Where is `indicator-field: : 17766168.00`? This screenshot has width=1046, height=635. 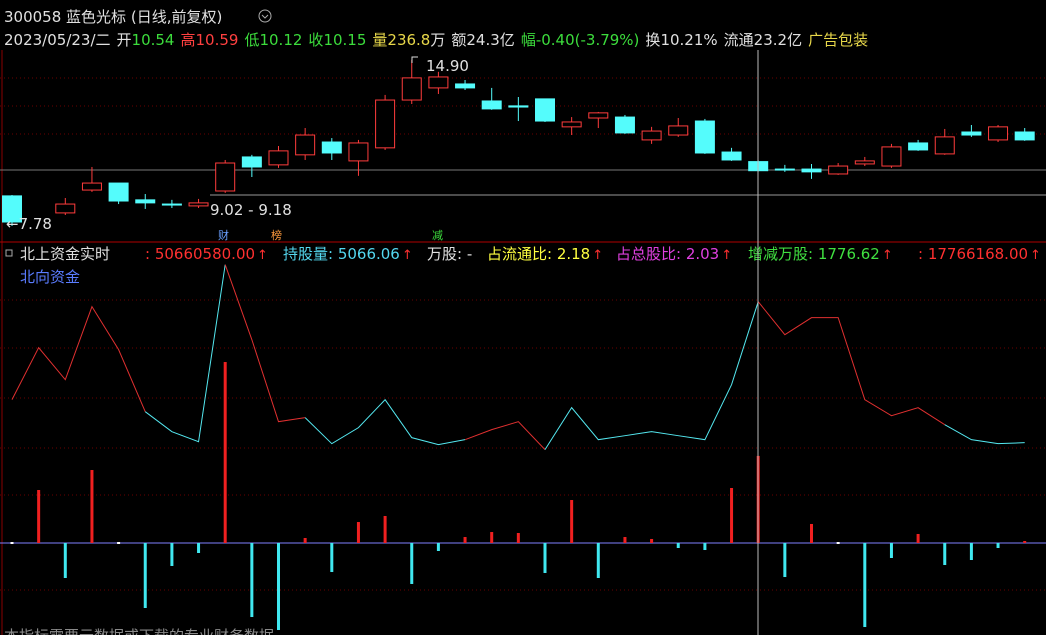
indicator-field: : 17766168.00 is located at coordinates (973, 254).